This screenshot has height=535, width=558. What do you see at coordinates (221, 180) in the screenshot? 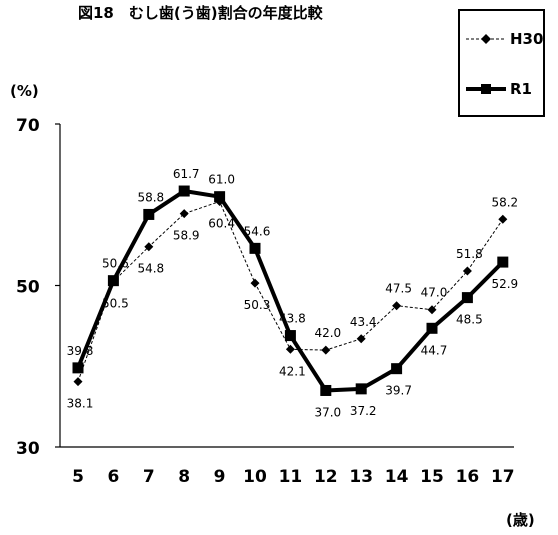
I see `r1-label-61.0: 61.0` at bounding box center [221, 180].